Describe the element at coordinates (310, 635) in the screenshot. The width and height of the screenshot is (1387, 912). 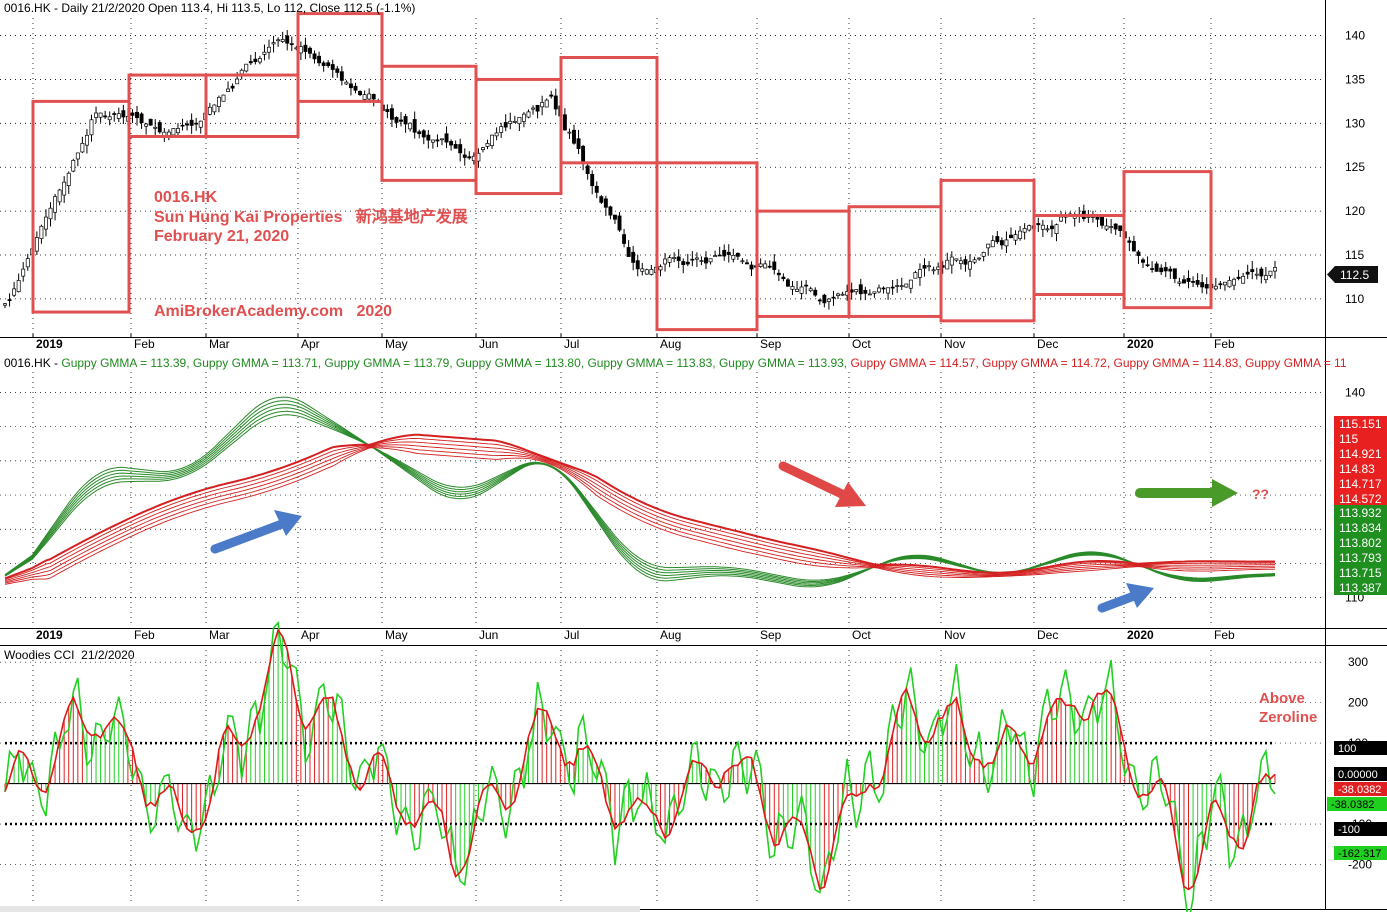
I see `gmma-x-tick-label: Apr` at that location.